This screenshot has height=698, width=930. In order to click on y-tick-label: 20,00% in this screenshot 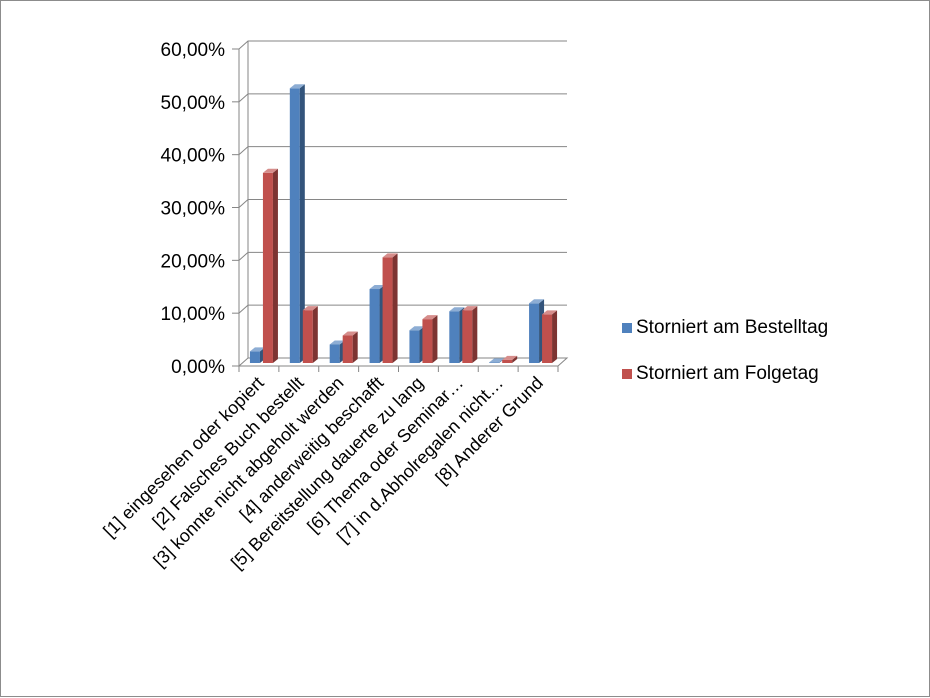, I will do `click(193, 261)`.